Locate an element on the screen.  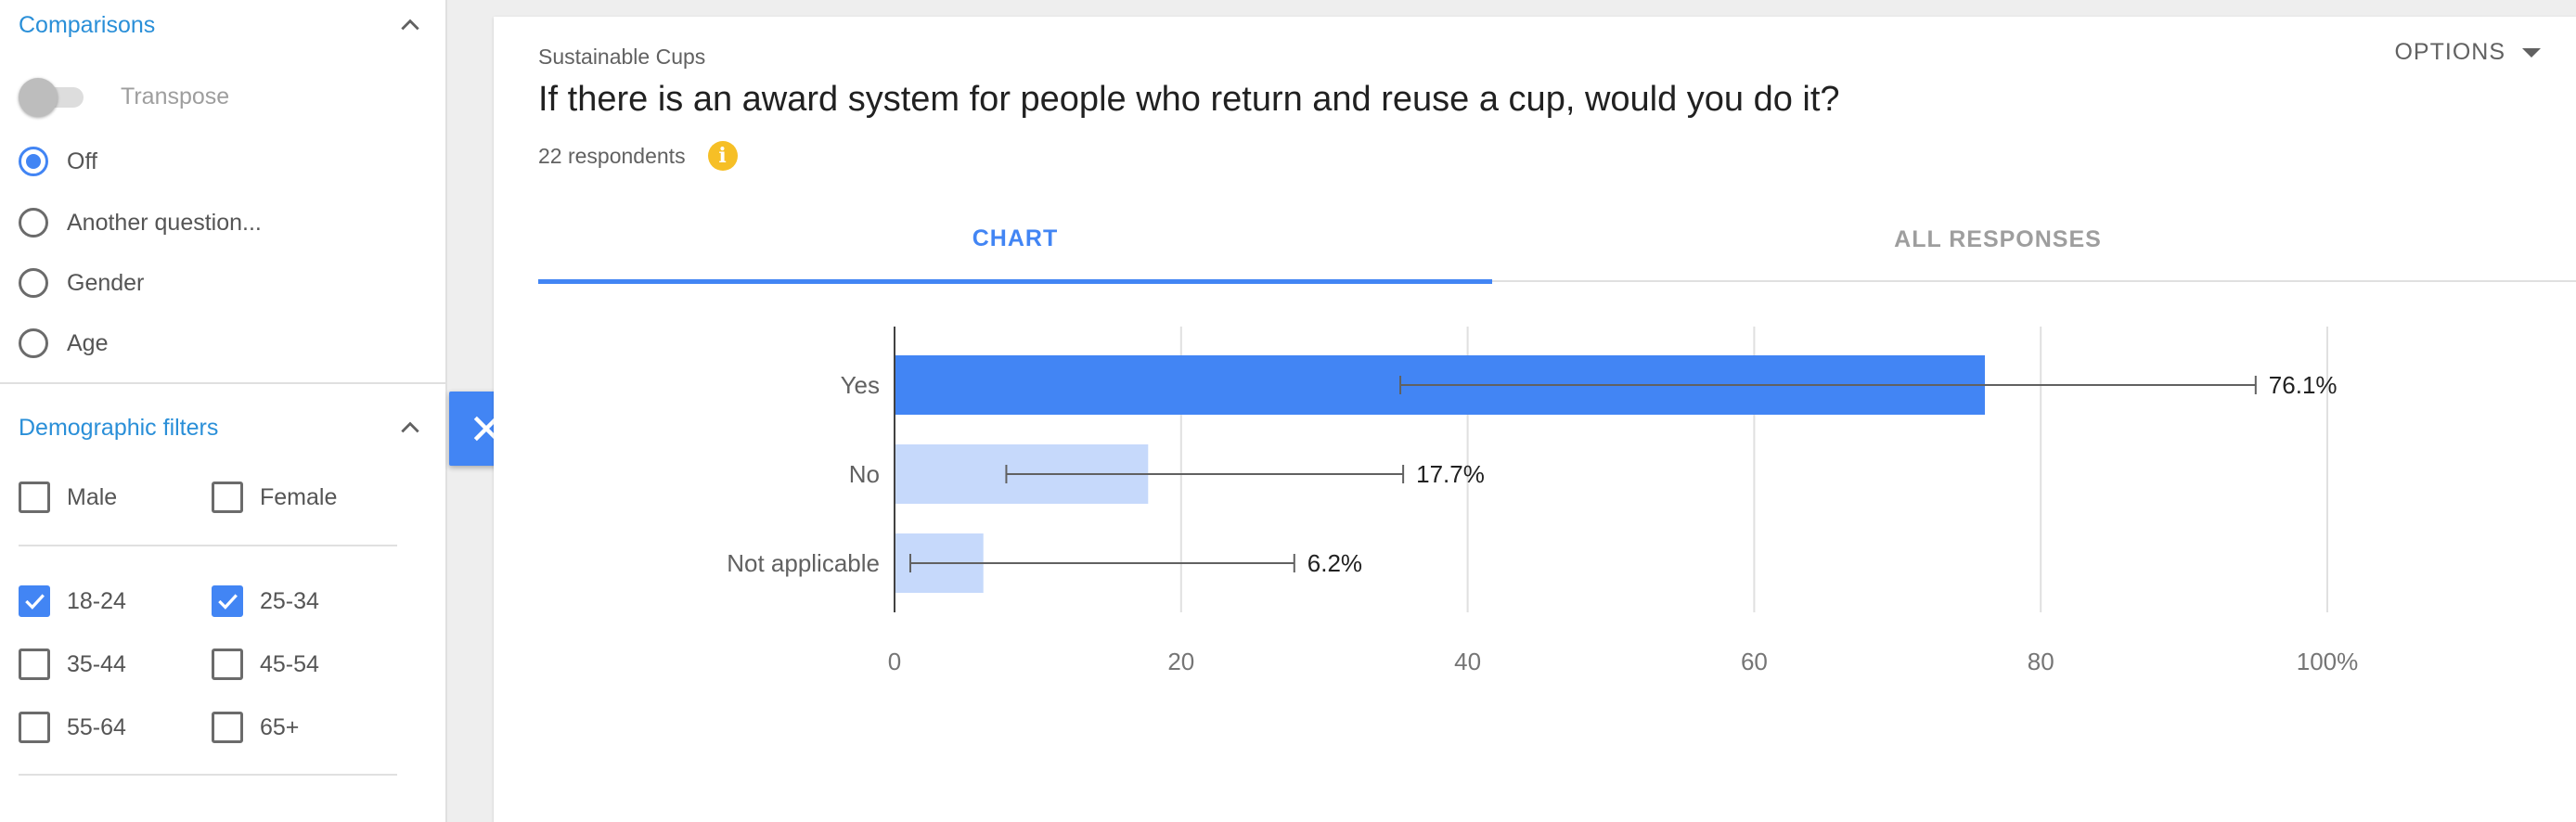
checkbox-age-55-64: 55-64 is located at coordinates (72, 727).